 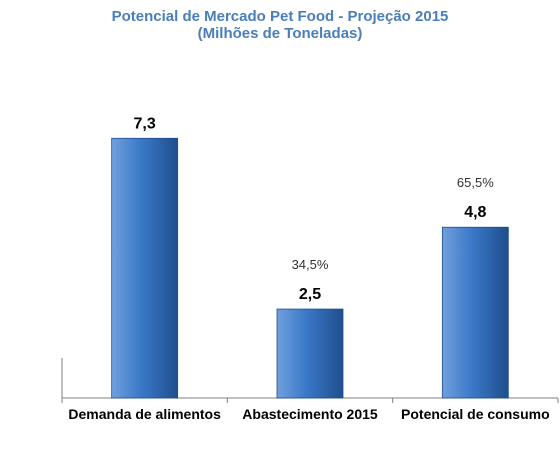 What do you see at coordinates (310, 264) in the screenshot?
I see `percent-label-2: 34,5%` at bounding box center [310, 264].